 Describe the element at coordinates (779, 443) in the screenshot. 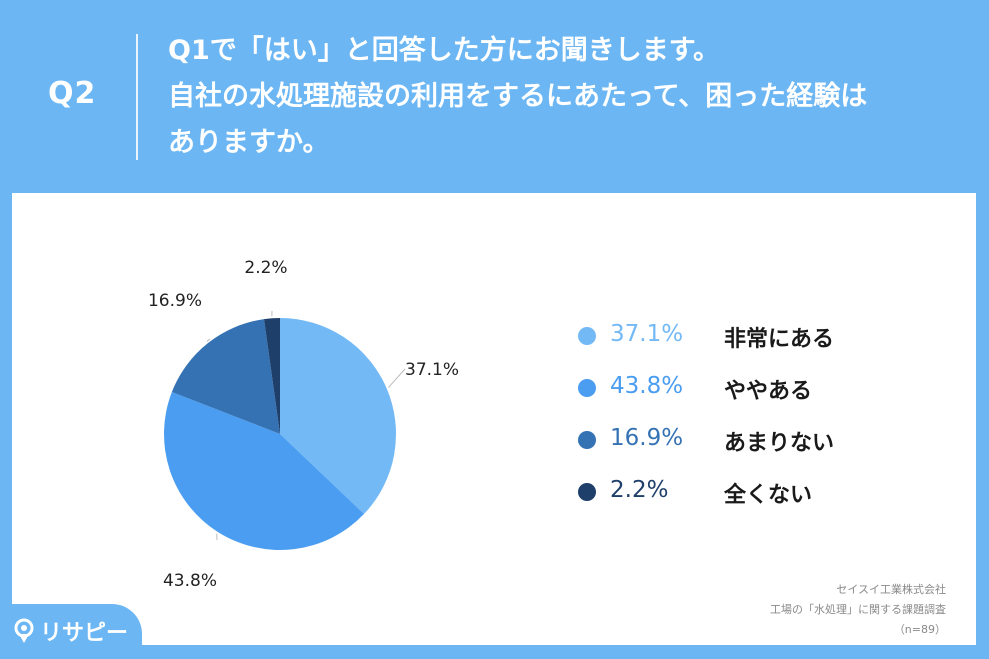

I see `legend-label: あまりない` at that location.